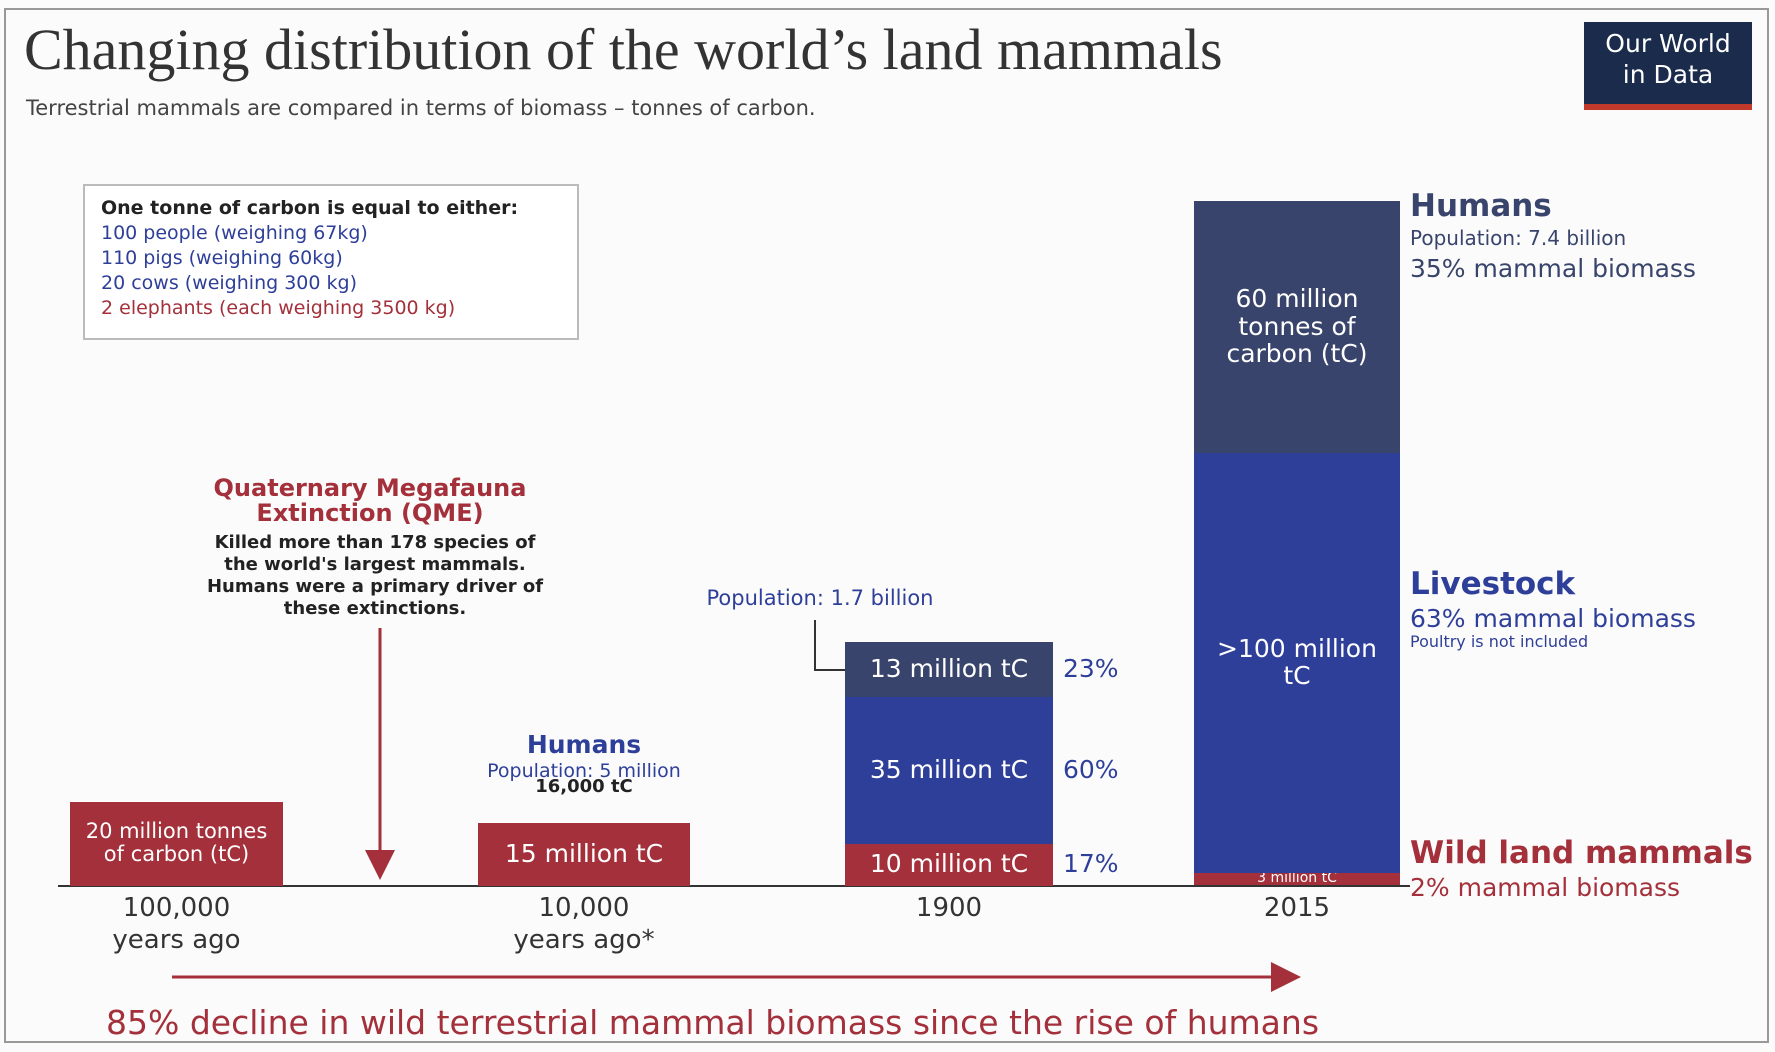 The height and width of the screenshot is (1052, 1775). Describe the element at coordinates (1481, 206) in the screenshot. I see `legend-entry: Humans` at that location.